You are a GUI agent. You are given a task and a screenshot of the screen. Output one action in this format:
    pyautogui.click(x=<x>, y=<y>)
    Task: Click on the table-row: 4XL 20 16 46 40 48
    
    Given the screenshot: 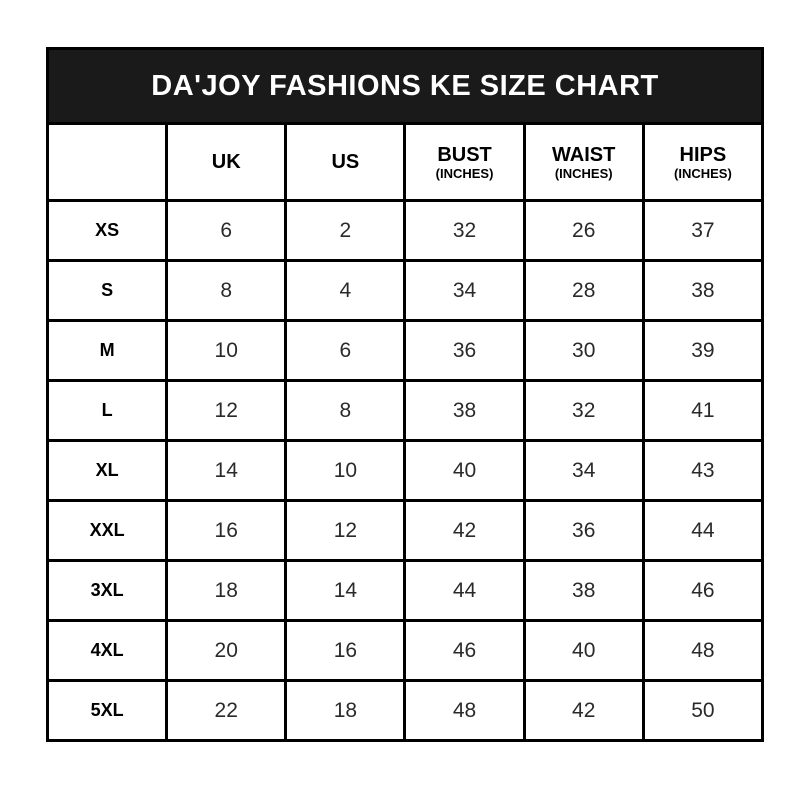 What is the action you would take?
    pyautogui.click(x=405, y=650)
    